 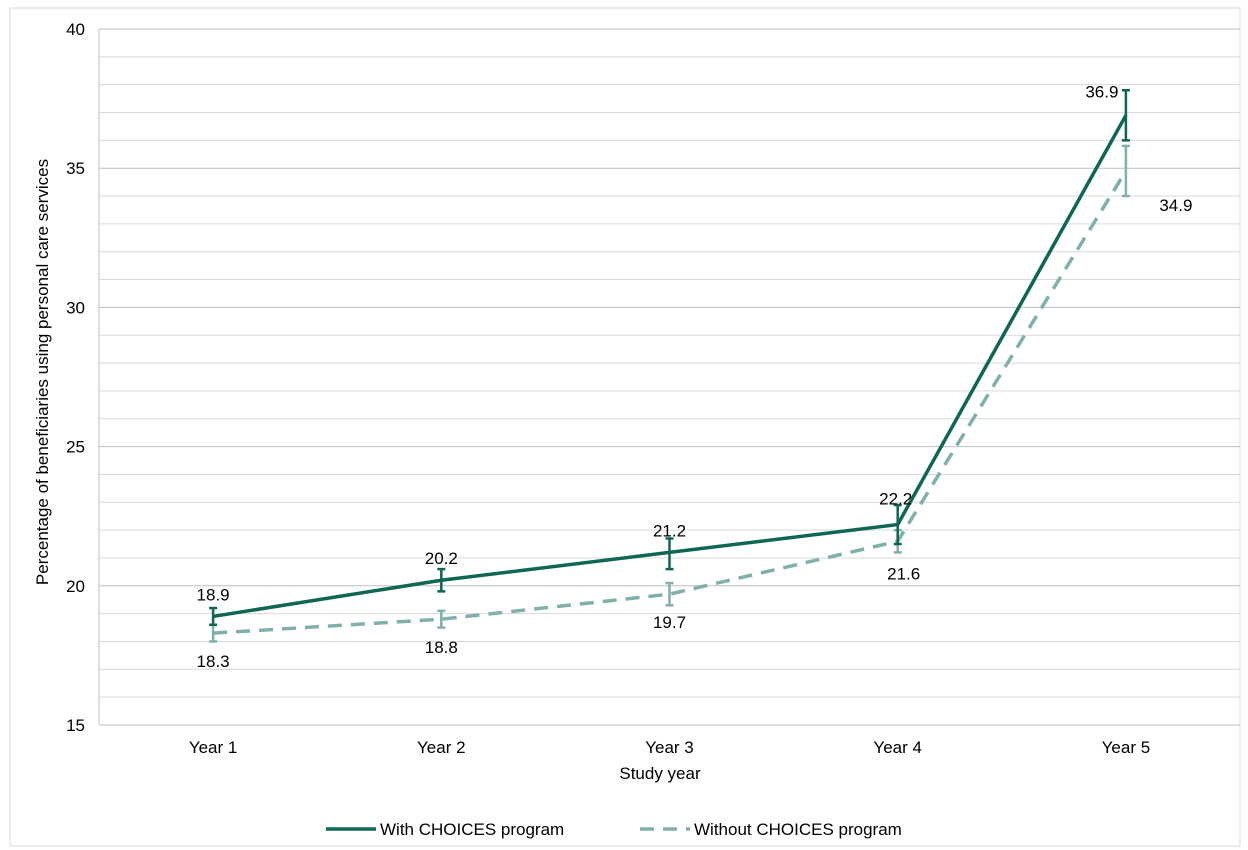 What do you see at coordinates (441, 647) in the screenshot?
I see `data-label-without-choices: 18.8` at bounding box center [441, 647].